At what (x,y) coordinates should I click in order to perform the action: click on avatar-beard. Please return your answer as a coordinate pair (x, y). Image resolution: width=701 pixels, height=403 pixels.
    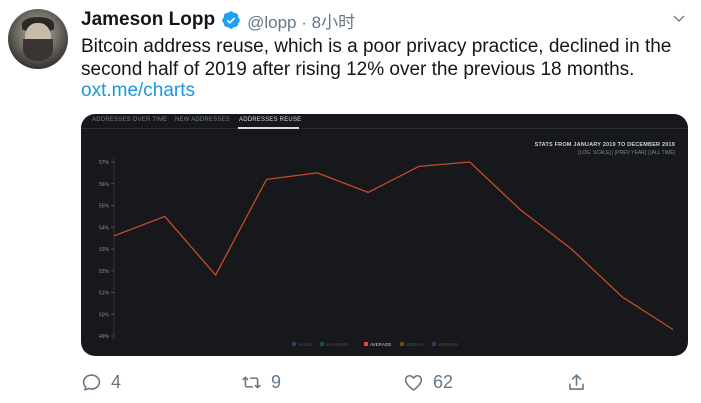
    Looking at the image, I should click on (38, 50).